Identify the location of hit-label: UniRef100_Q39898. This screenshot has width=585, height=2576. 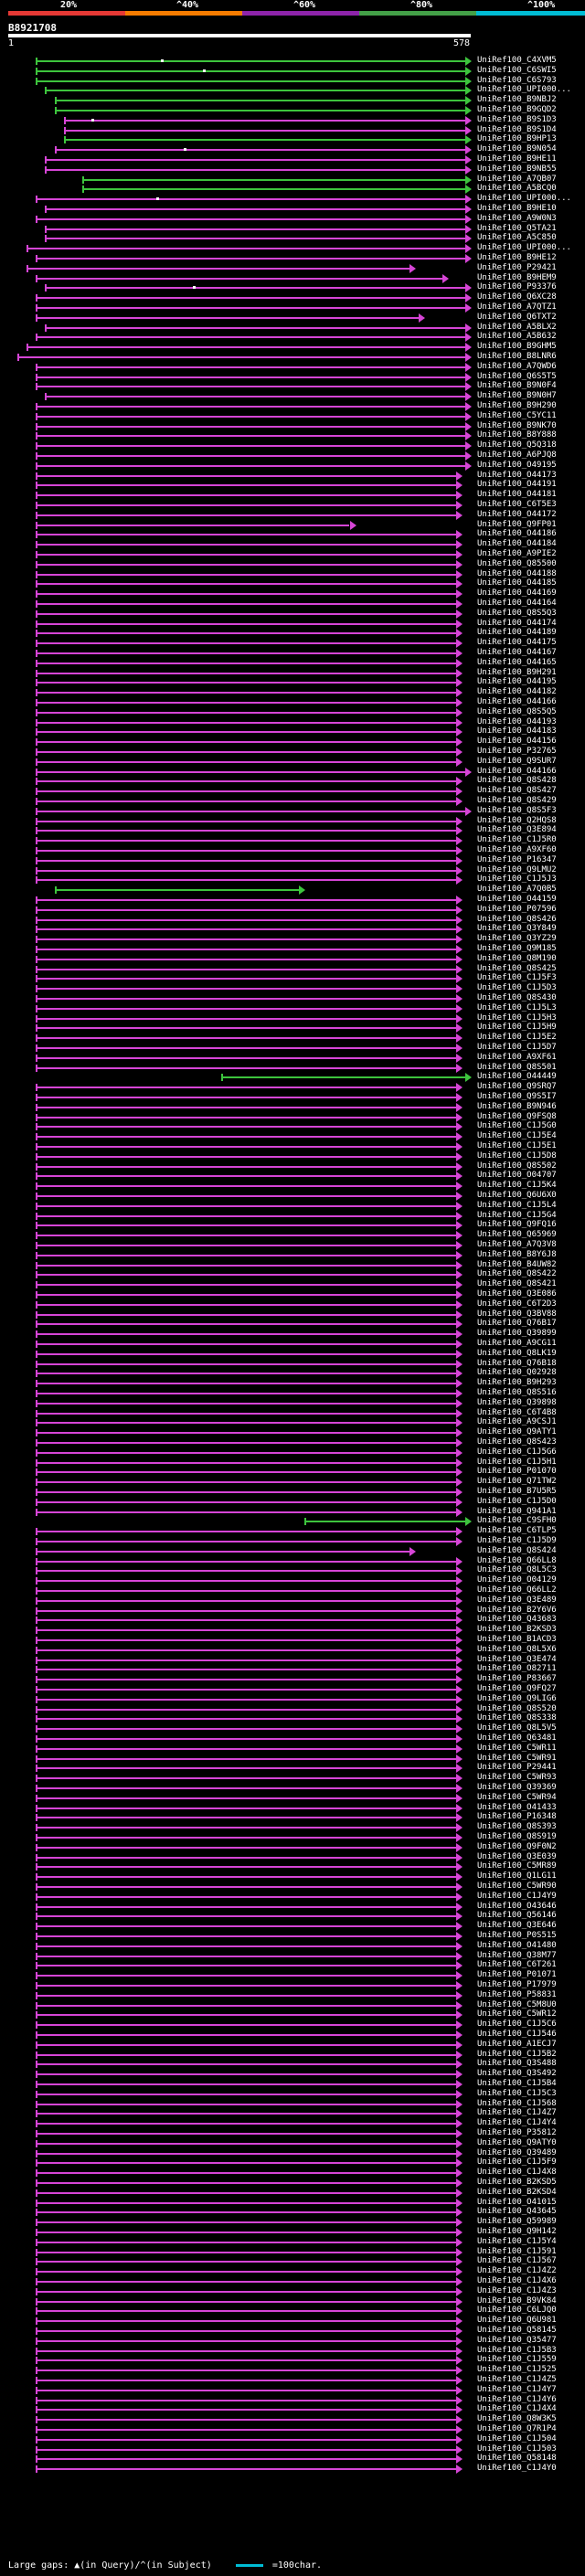
(517, 1402).